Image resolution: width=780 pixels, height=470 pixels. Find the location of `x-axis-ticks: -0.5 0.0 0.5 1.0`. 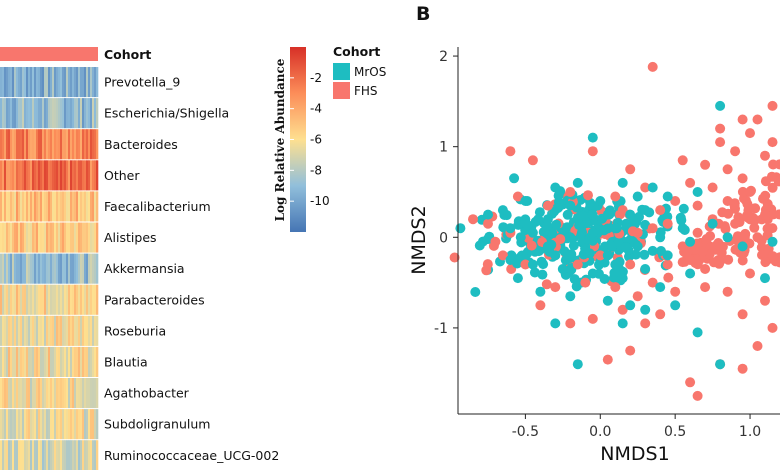

x-axis-ticks: -0.5 0.0 0.5 1.0 is located at coordinates (636, 427).